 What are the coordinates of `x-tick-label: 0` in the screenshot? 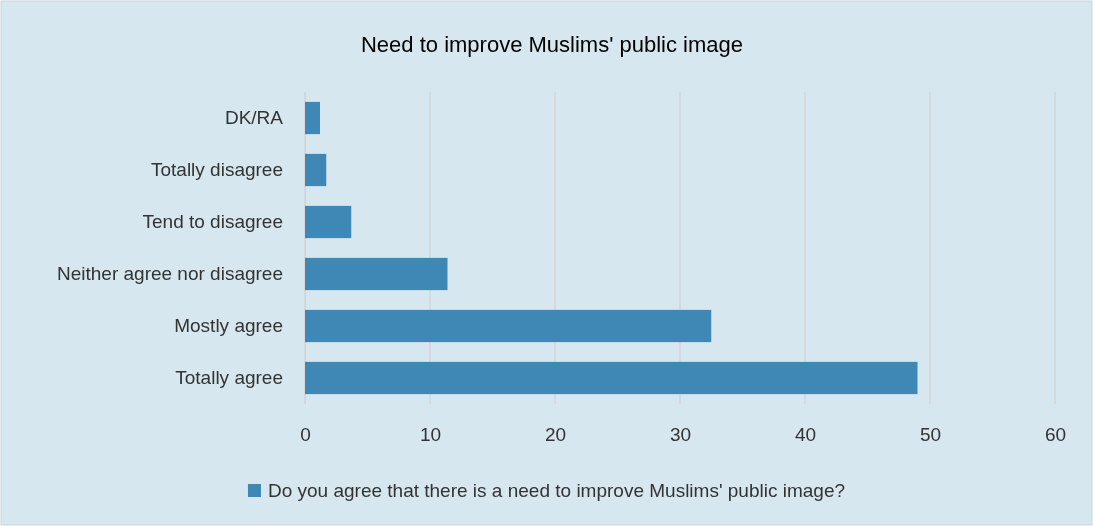 It's located at (305, 435).